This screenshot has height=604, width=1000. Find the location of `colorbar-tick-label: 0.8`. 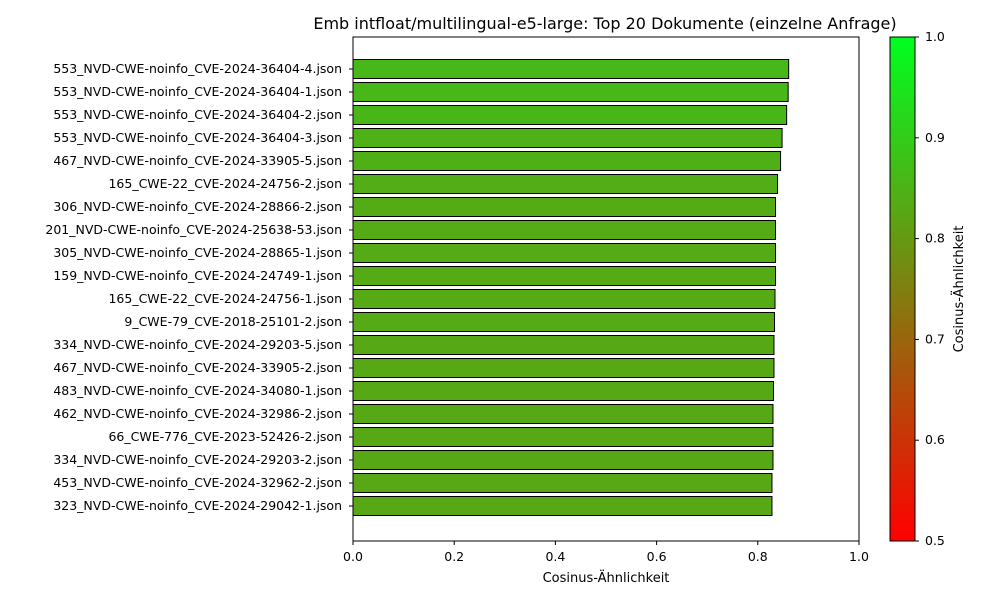

colorbar-tick-label: 0.8 is located at coordinates (935, 238).